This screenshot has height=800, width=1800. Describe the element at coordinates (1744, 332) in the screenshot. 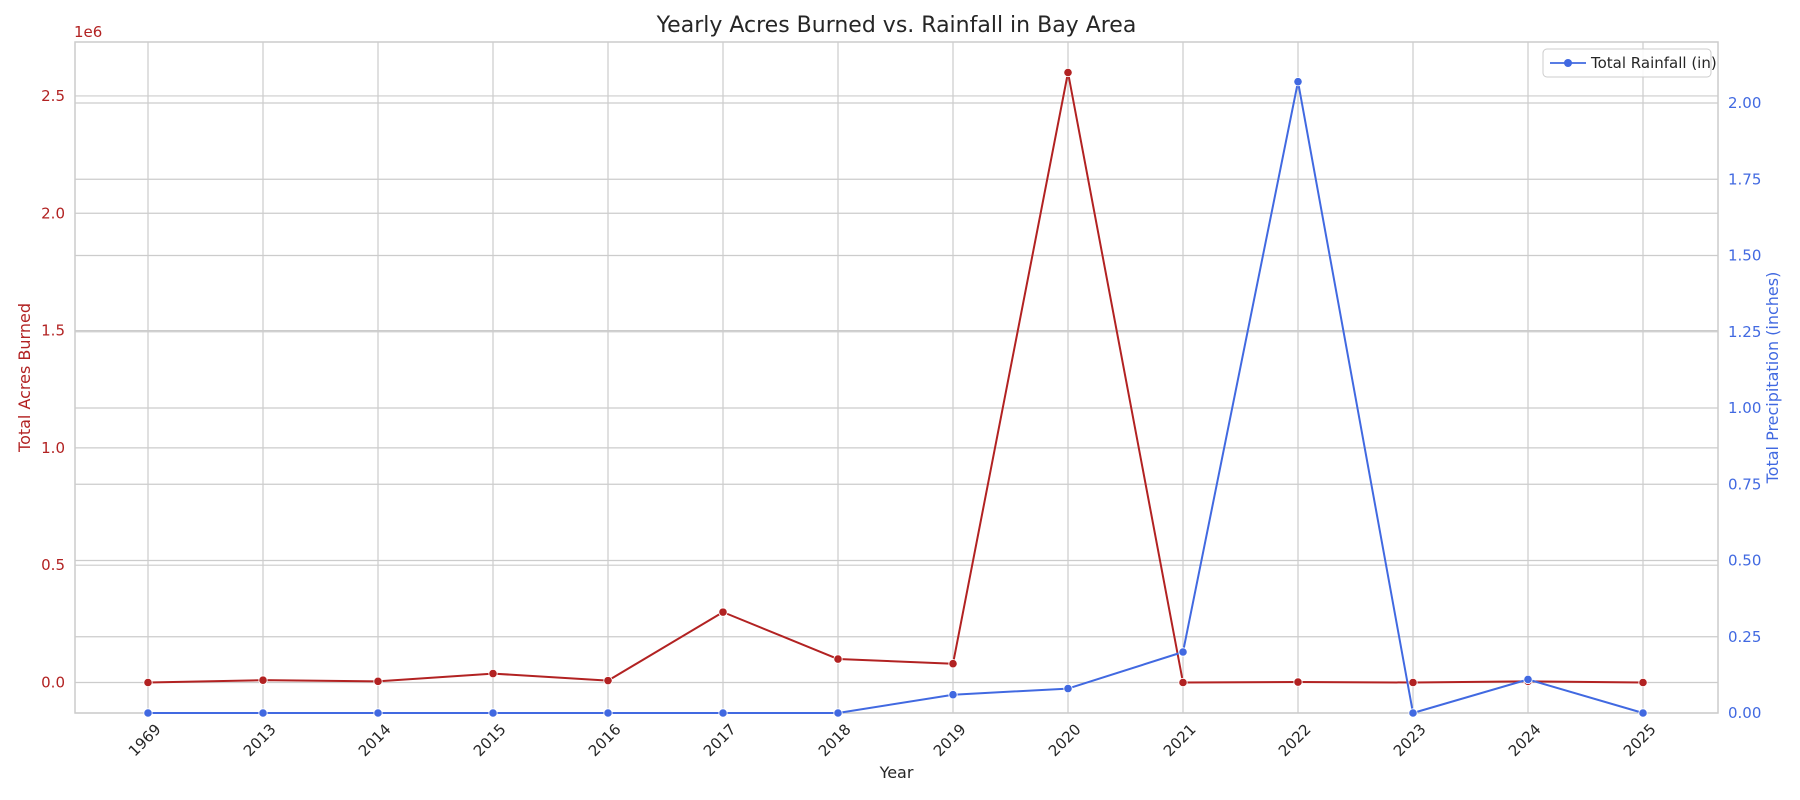

I see `right-y-tick-label: 1.25` at that location.